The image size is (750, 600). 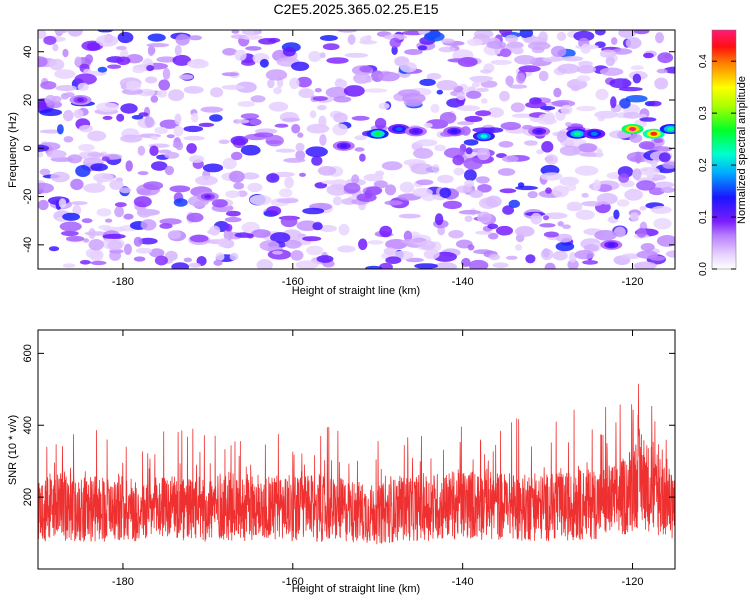 I want to click on heatmap-x-tick-label: -180, so click(x=123, y=282).